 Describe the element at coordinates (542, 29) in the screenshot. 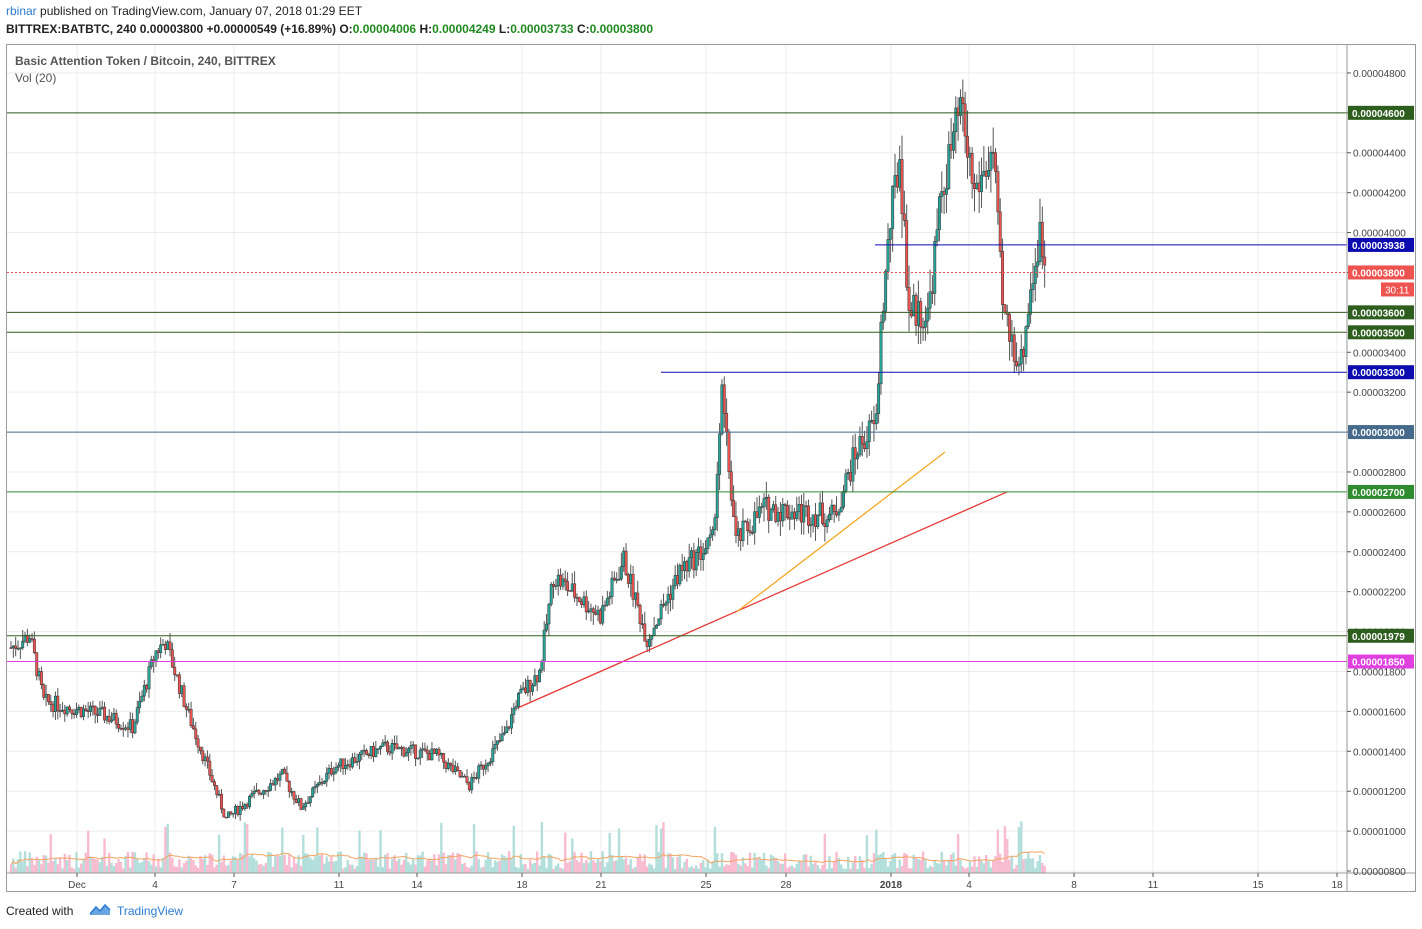

I see `low-value: 0.00003733` at that location.